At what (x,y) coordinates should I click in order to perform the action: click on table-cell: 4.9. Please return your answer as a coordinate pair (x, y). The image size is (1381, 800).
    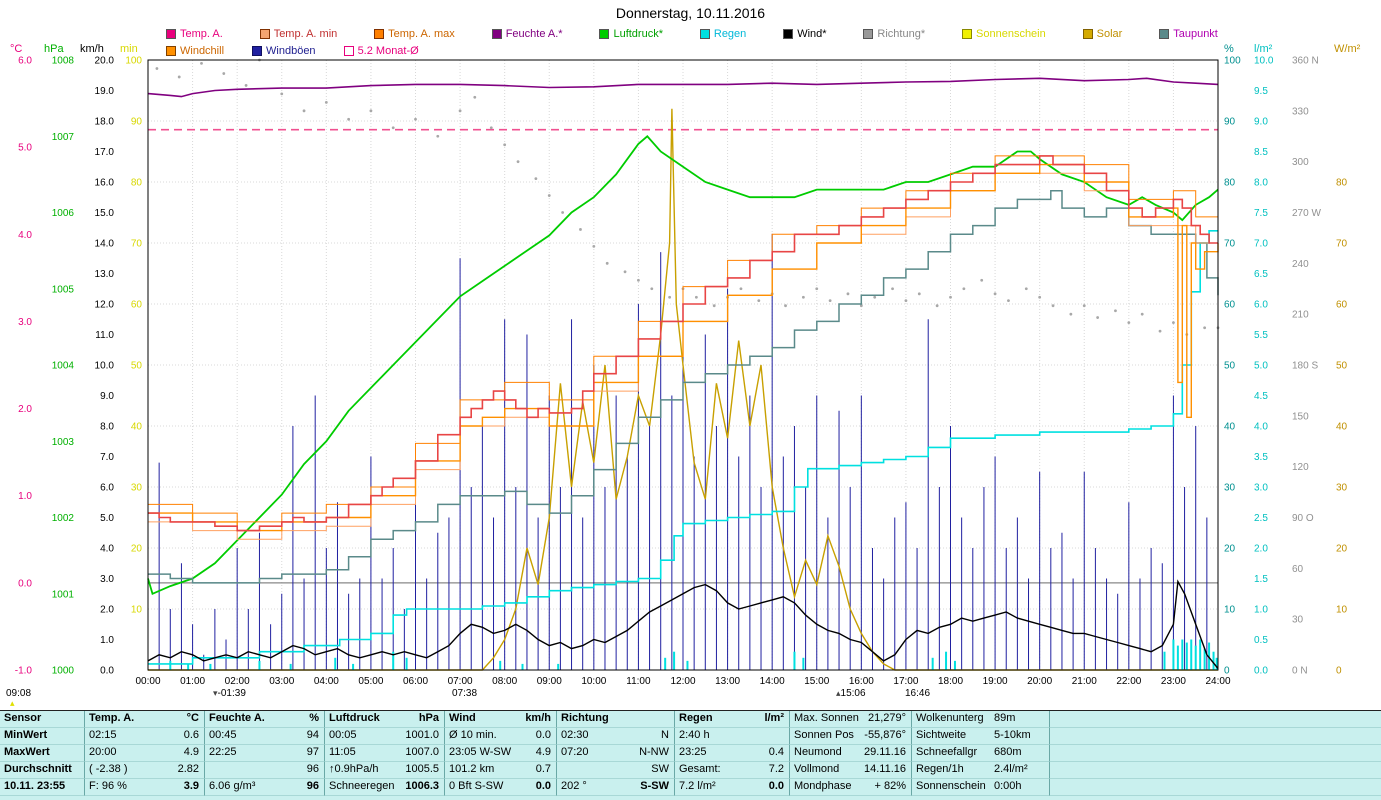
    Looking at the image, I should click on (537, 753).